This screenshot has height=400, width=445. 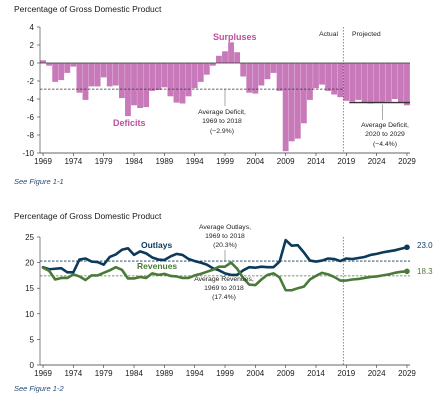 What do you see at coordinates (222, 121) in the screenshot?
I see `avg-deficit-1-line2: 1969 to 2018` at bounding box center [222, 121].